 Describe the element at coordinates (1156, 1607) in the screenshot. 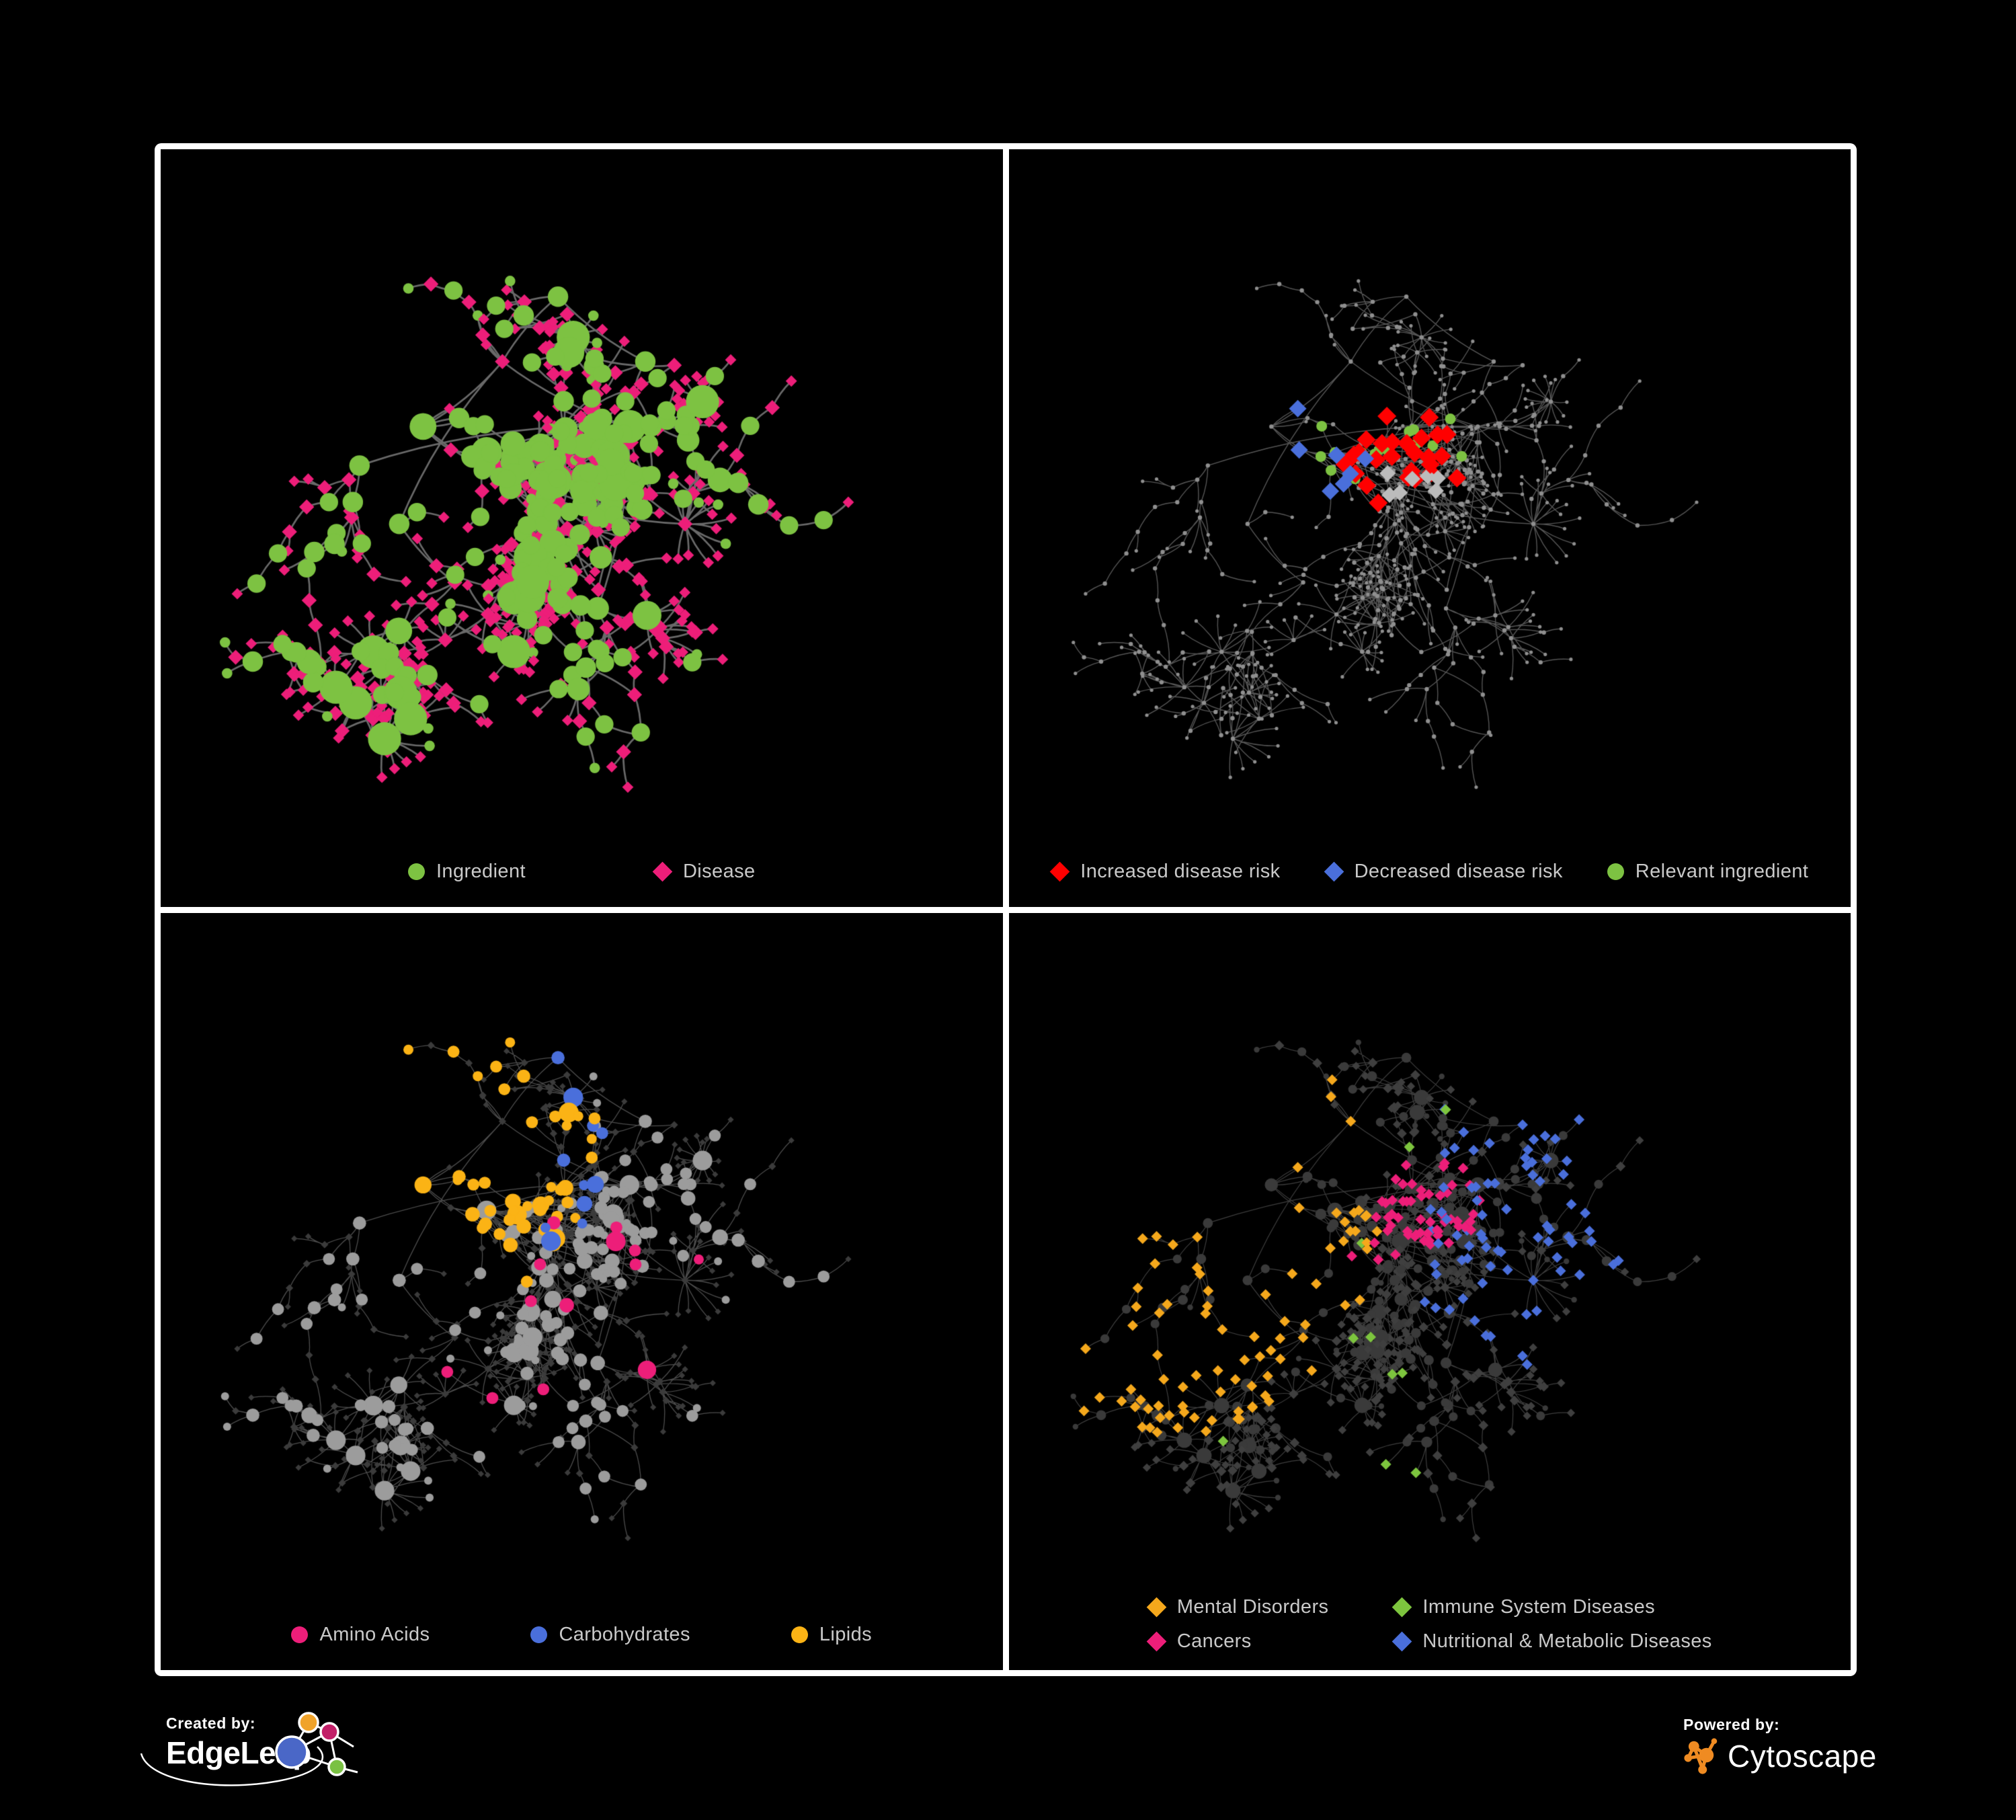

I see `mental-disorders-diamond-icon` at that location.